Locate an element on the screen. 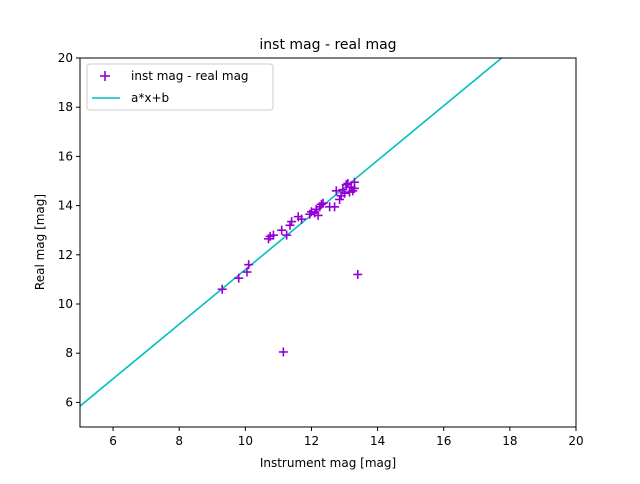 This screenshot has width=640, height=484. x-tick-label: 8 is located at coordinates (179, 441).